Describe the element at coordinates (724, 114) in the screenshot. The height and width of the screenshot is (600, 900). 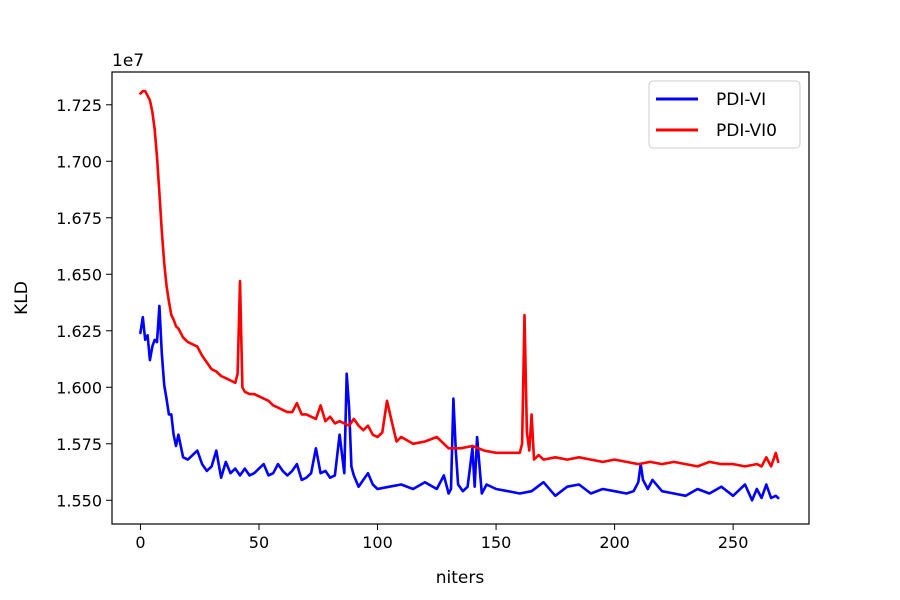
I see `legend: PDI-VI PDI-VI0` at that location.